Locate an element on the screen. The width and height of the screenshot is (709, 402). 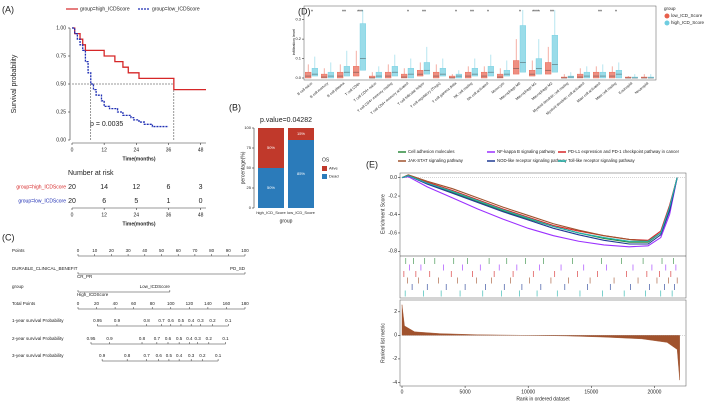
x-tick-label: high_ICD_Score is located at coordinates (271, 212).